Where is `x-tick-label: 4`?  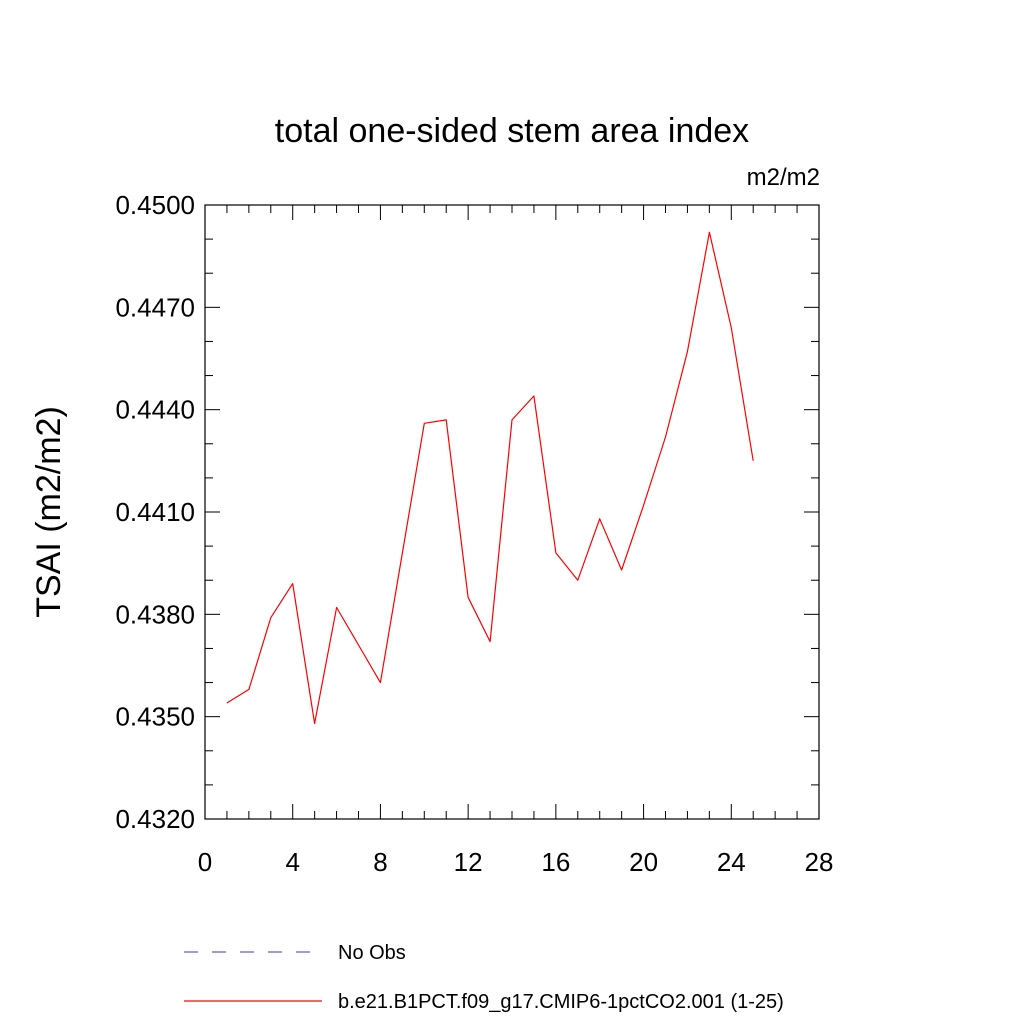
x-tick-label: 4 is located at coordinates (292, 862).